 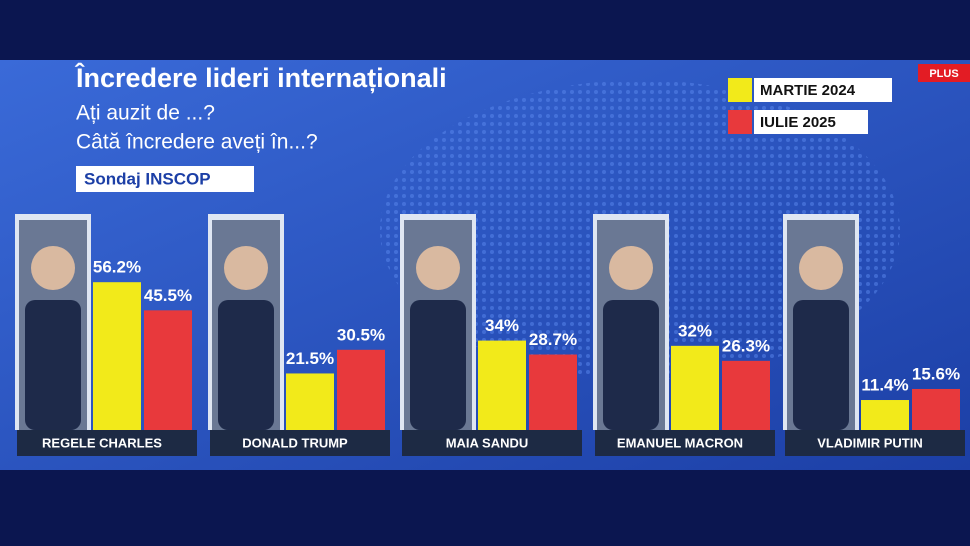 I want to click on subtitle: Ați auzit de ...?, so click(x=145, y=113).